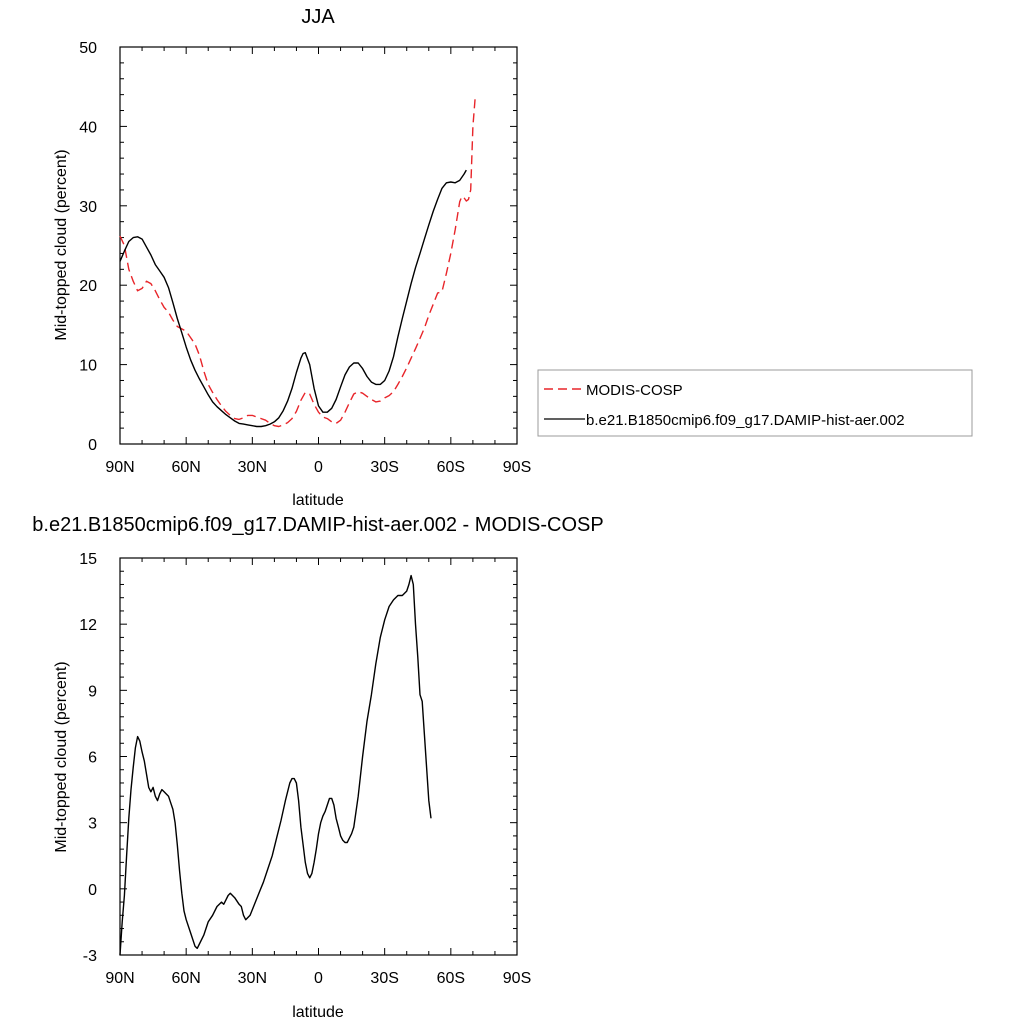 The width and height of the screenshot is (1024, 1024). I want to click on y-tick-label: 10, so click(88, 366).